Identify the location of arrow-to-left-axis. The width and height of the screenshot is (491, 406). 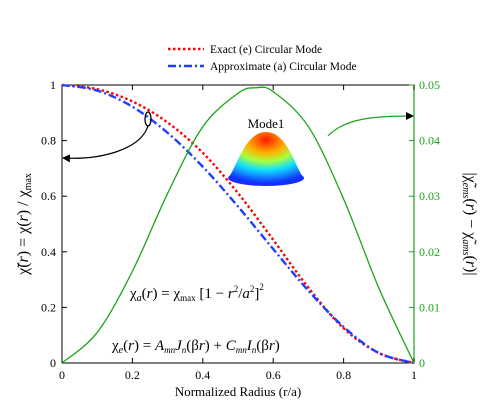
(105, 144).